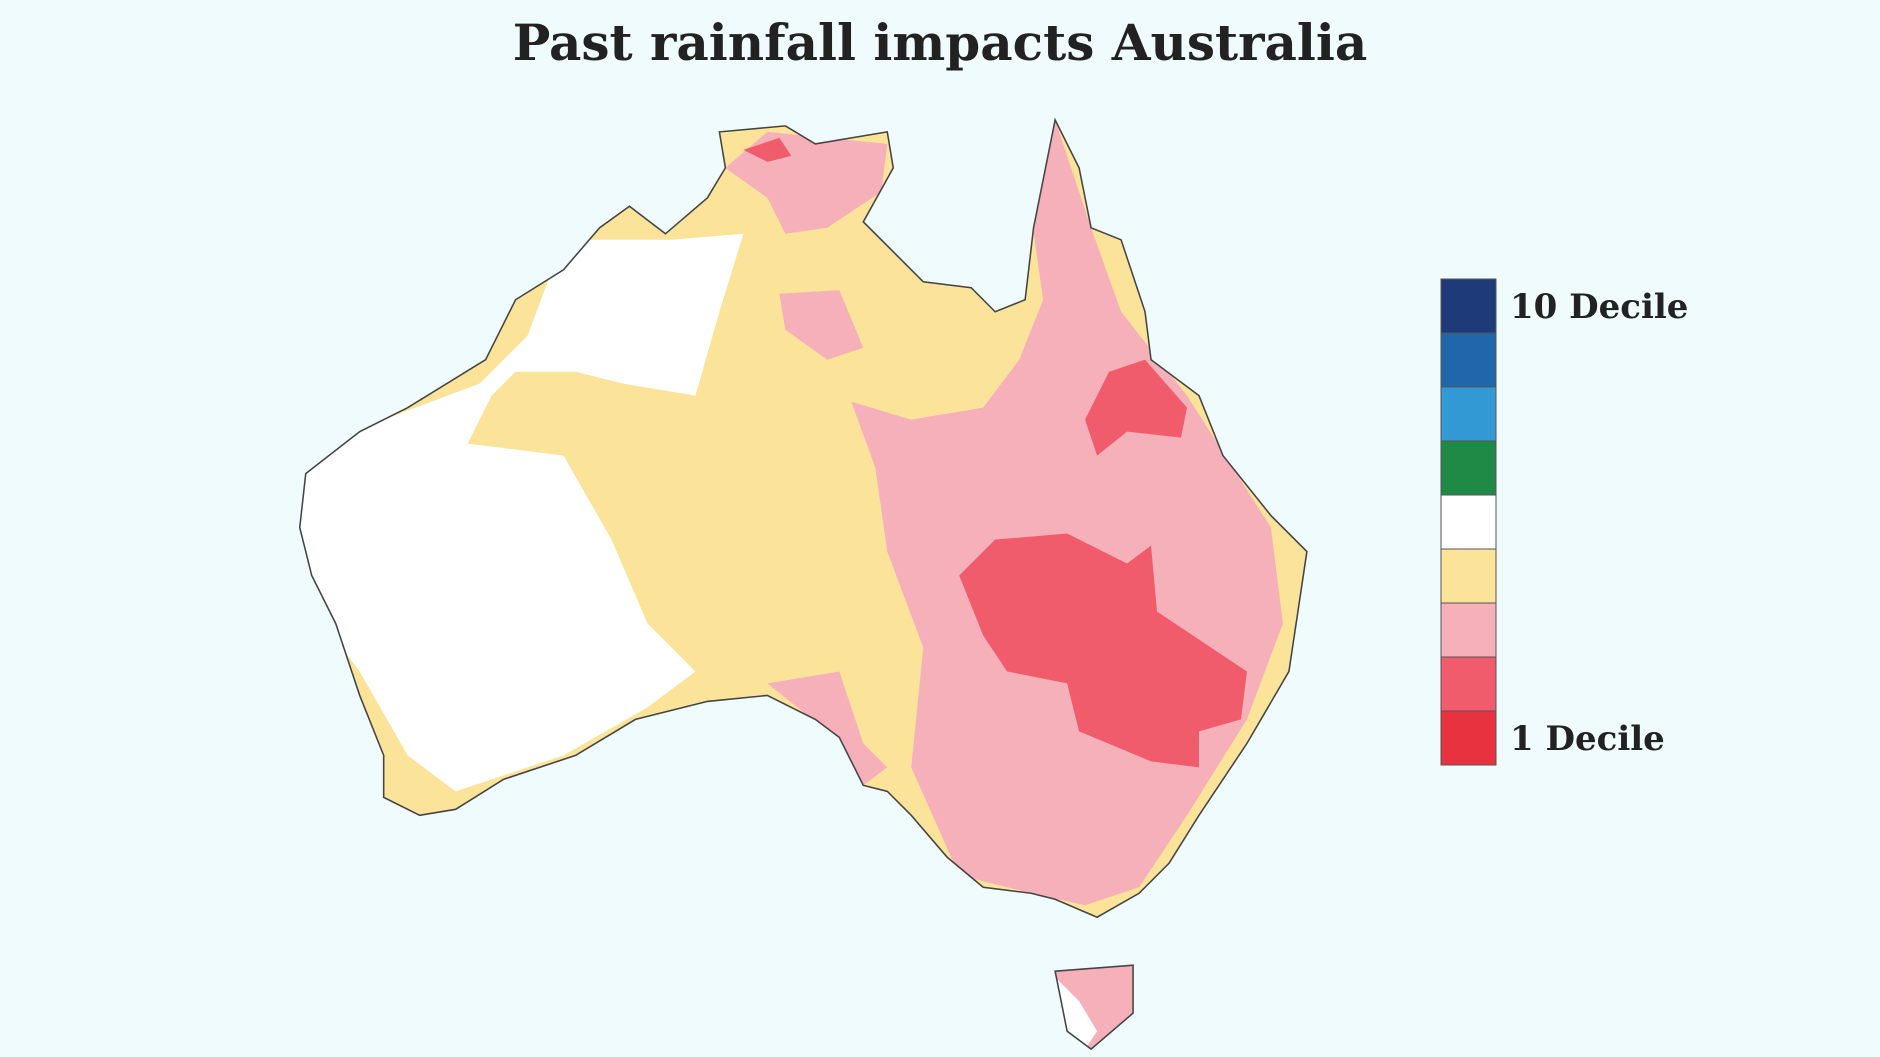  I want to click on legend-max-label: 10 Decile, so click(1599, 307).